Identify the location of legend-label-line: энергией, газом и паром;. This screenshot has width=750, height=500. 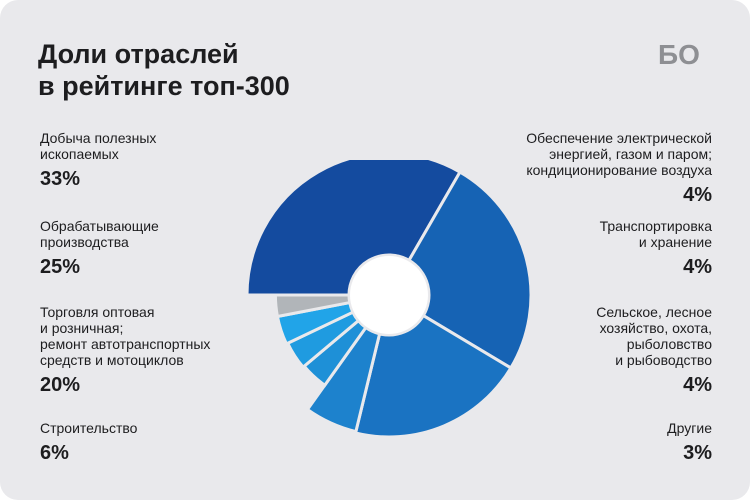
(630, 154).